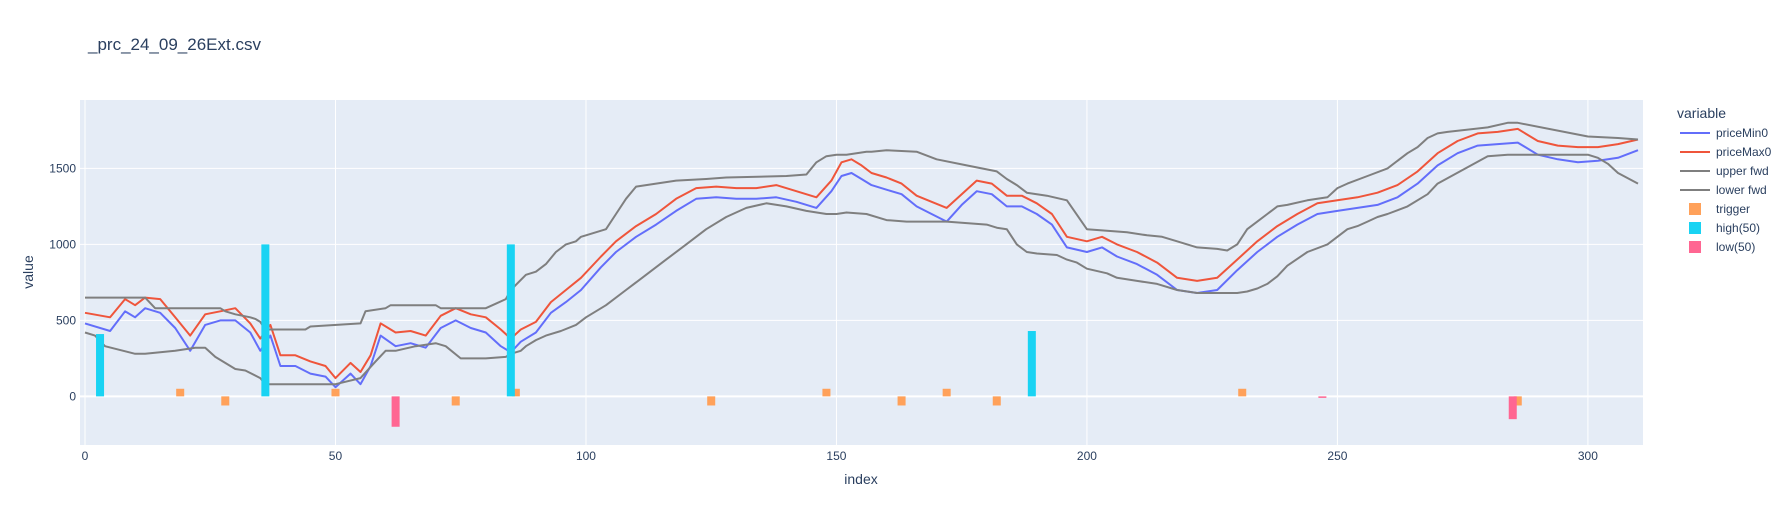  What do you see at coordinates (66, 320) in the screenshot?
I see `y-tick-label: 500` at bounding box center [66, 320].